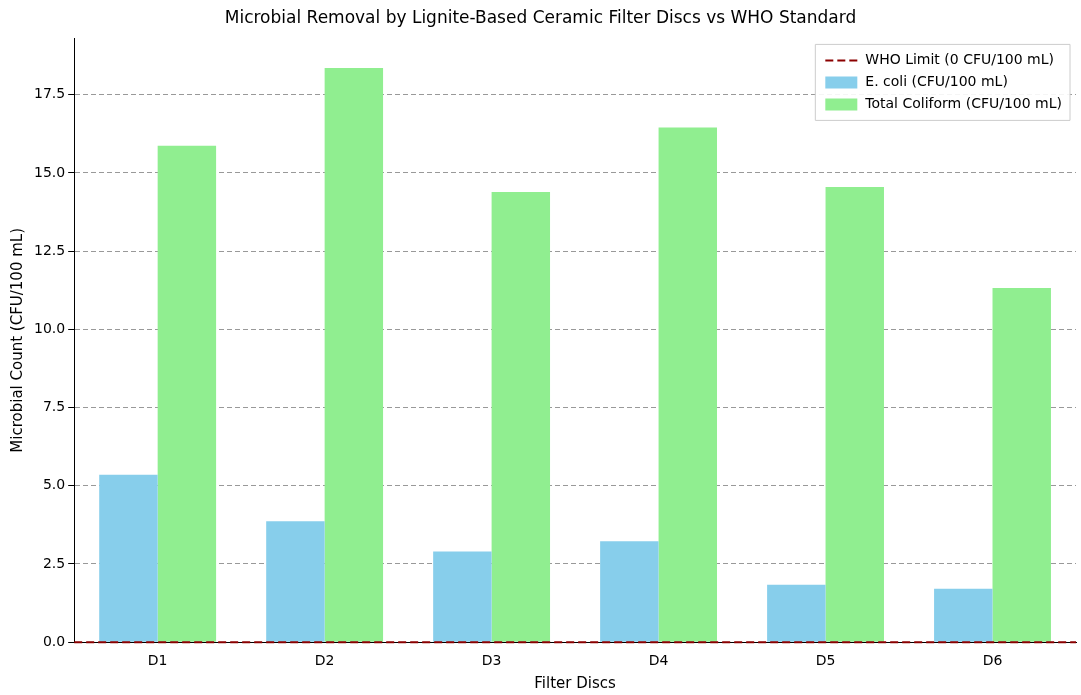  I want to click on legend-label: WHO Limit (0 CFU/100 mL), so click(959, 59).